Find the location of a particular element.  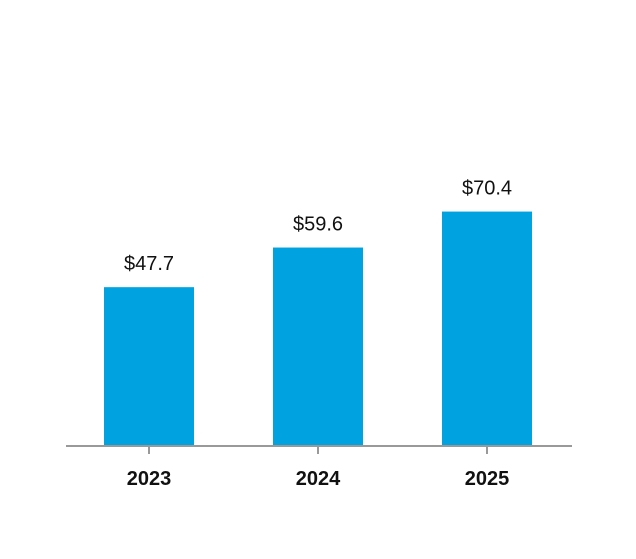

bar-2024 is located at coordinates (318, 346).